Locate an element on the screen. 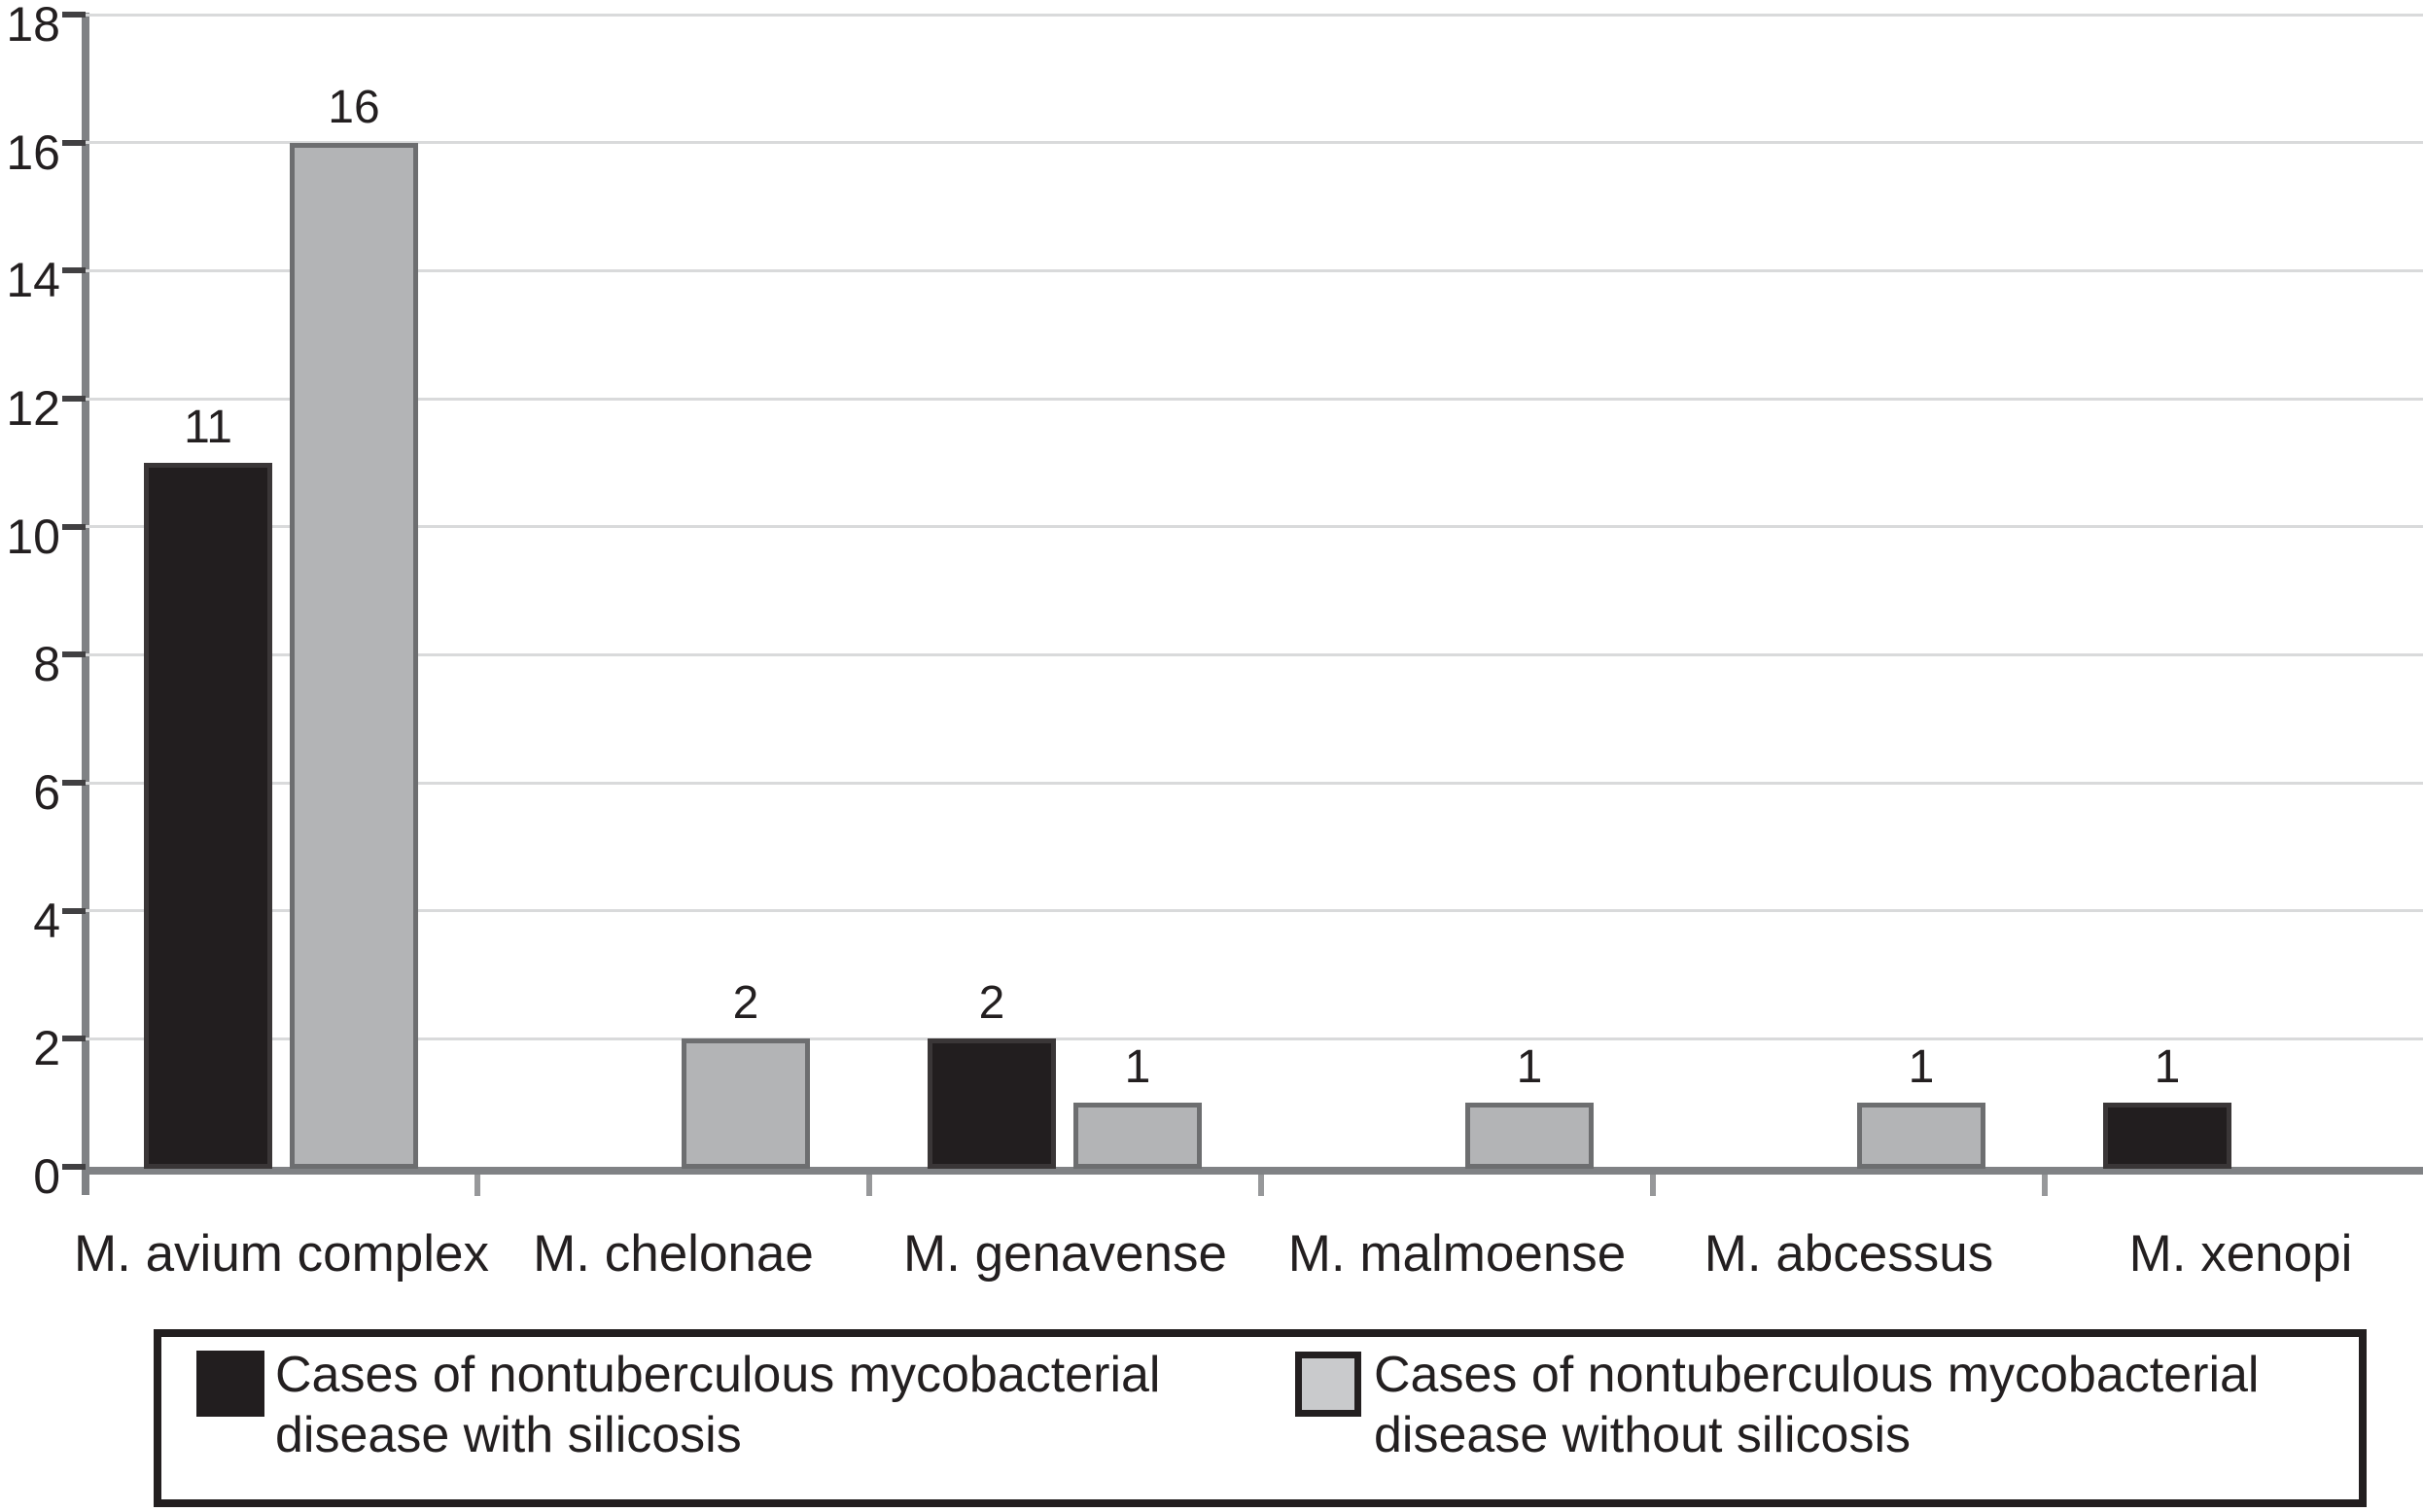  x-axis-category-label: M. avium complex is located at coordinates (281, 1254).